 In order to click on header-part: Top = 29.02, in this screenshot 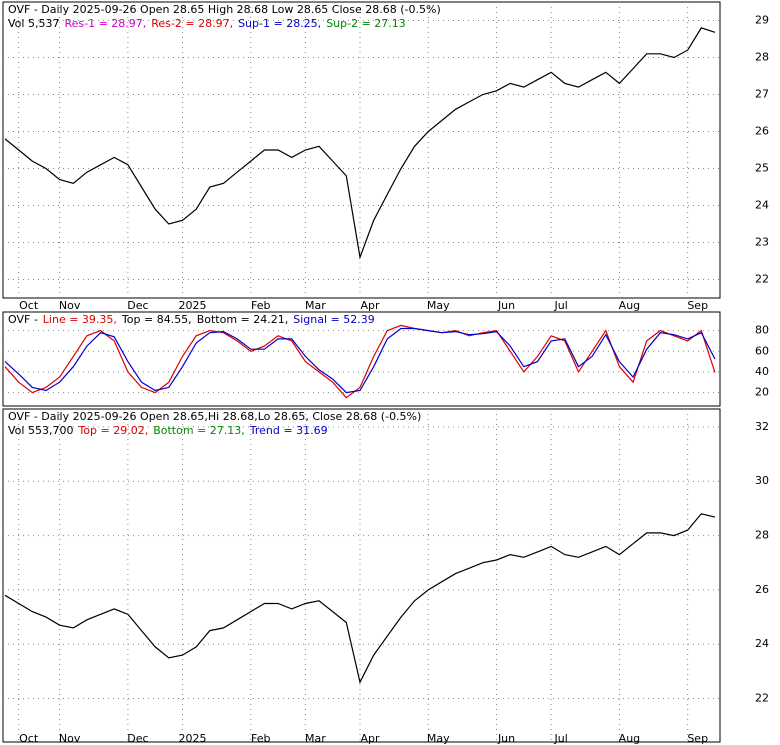, I will do `click(112, 430)`.